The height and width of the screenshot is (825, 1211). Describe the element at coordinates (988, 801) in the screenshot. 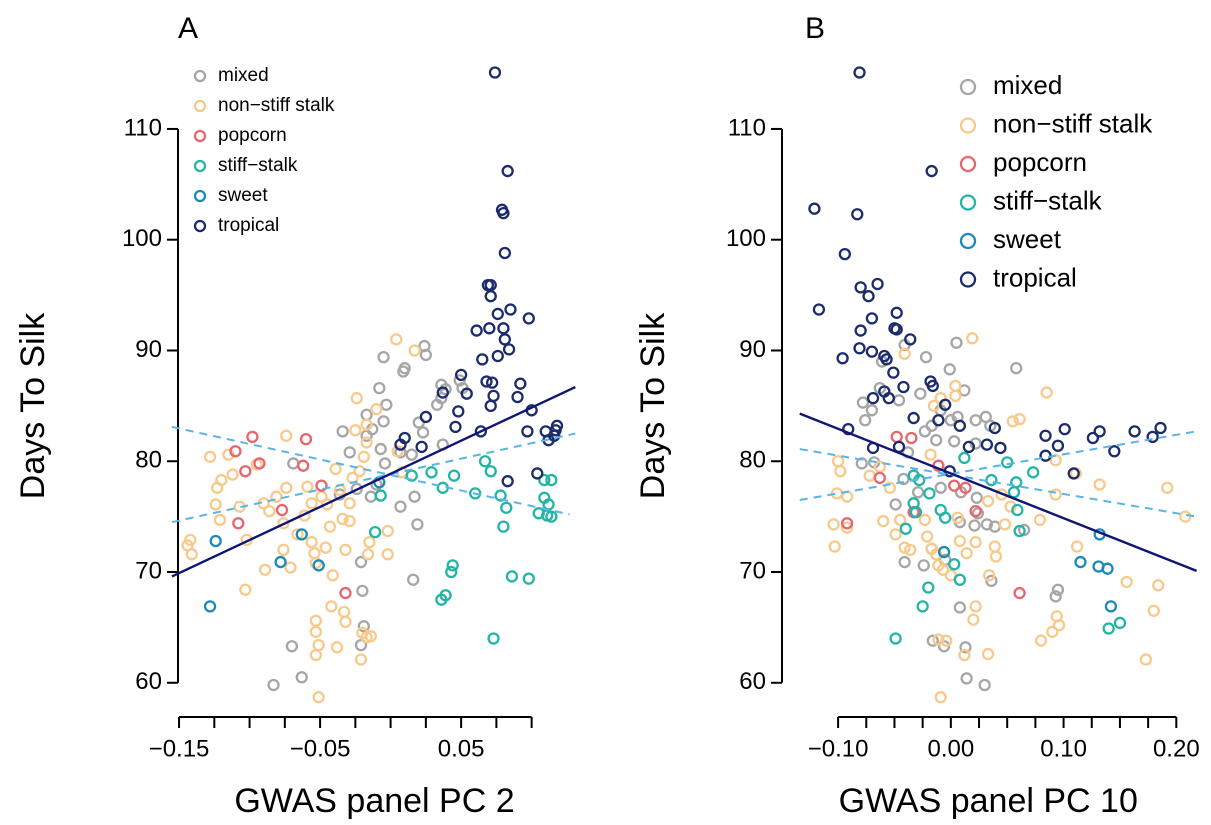

I see `x-axis-label: GWAS panel PC 10` at that location.